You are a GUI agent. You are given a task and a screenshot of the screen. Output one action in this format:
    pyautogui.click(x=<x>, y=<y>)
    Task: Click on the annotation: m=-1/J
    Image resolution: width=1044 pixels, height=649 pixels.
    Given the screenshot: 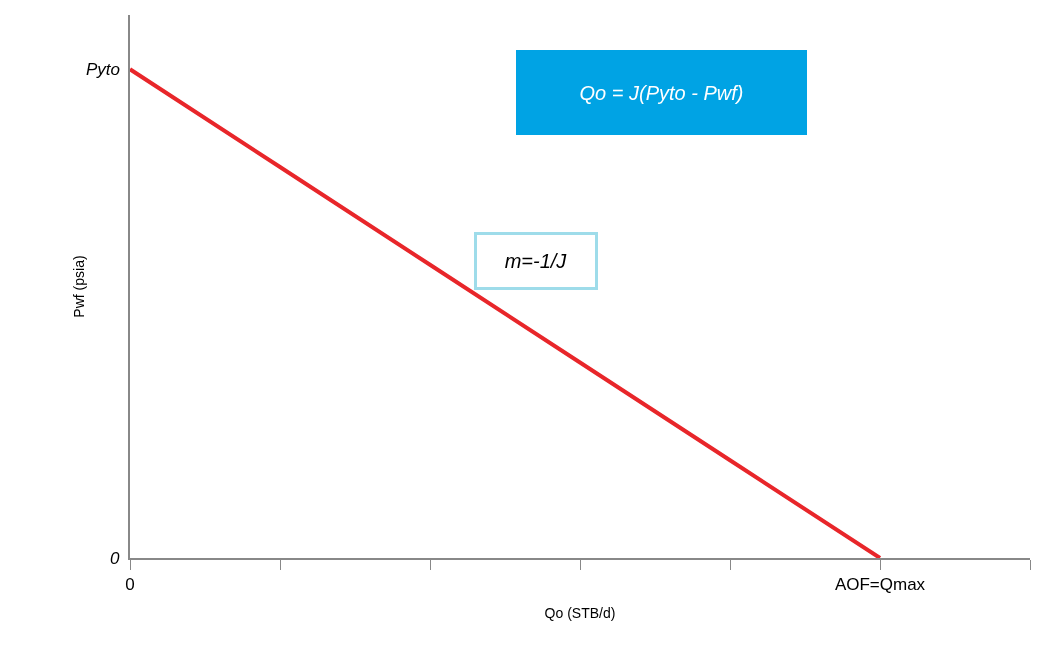 What is the action you would take?
    pyautogui.click(x=536, y=261)
    